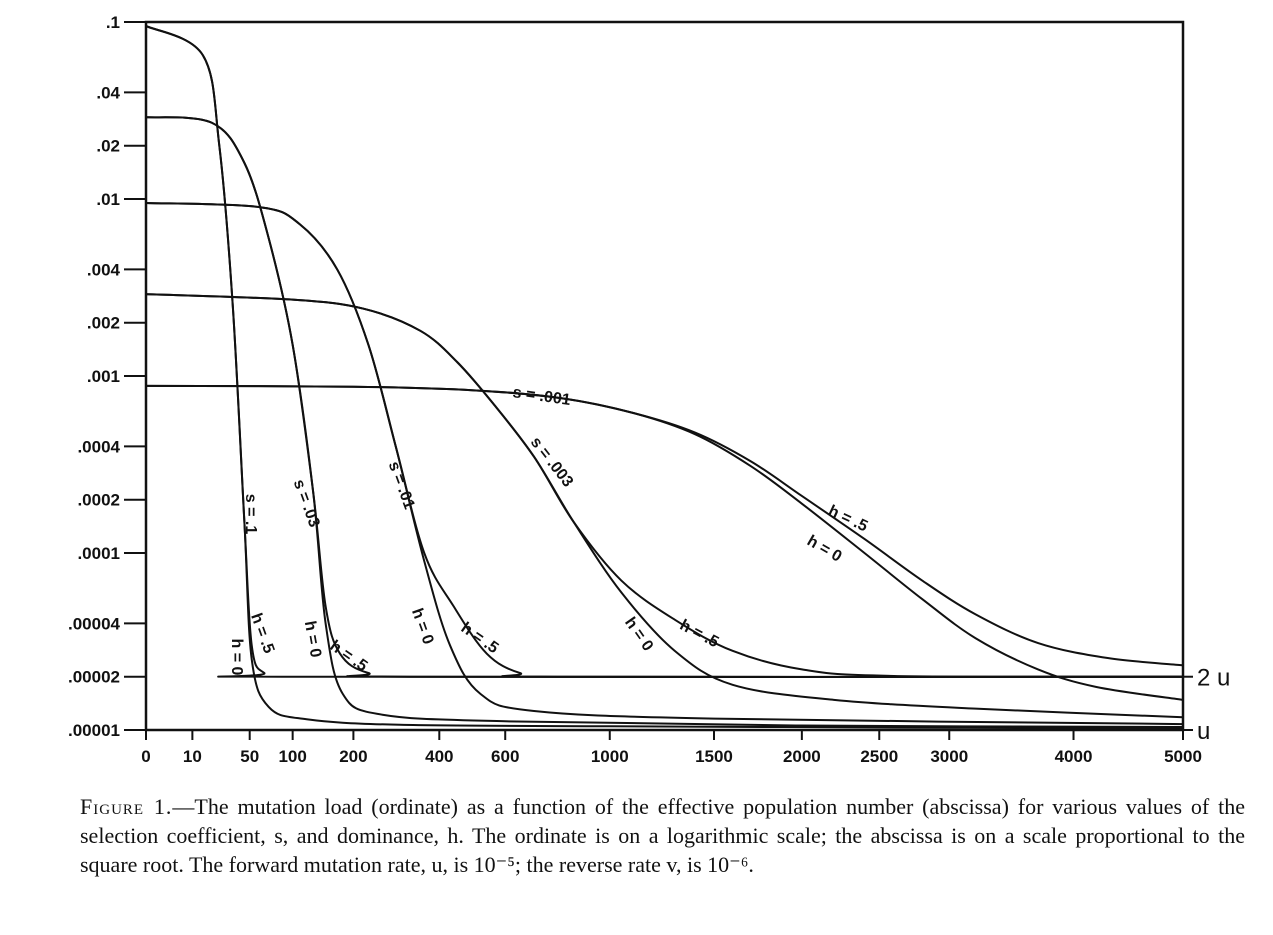 This screenshot has width=1273, height=935. Describe the element at coordinates (250, 514) in the screenshot. I see `curve-label-s: s = .1` at that location.